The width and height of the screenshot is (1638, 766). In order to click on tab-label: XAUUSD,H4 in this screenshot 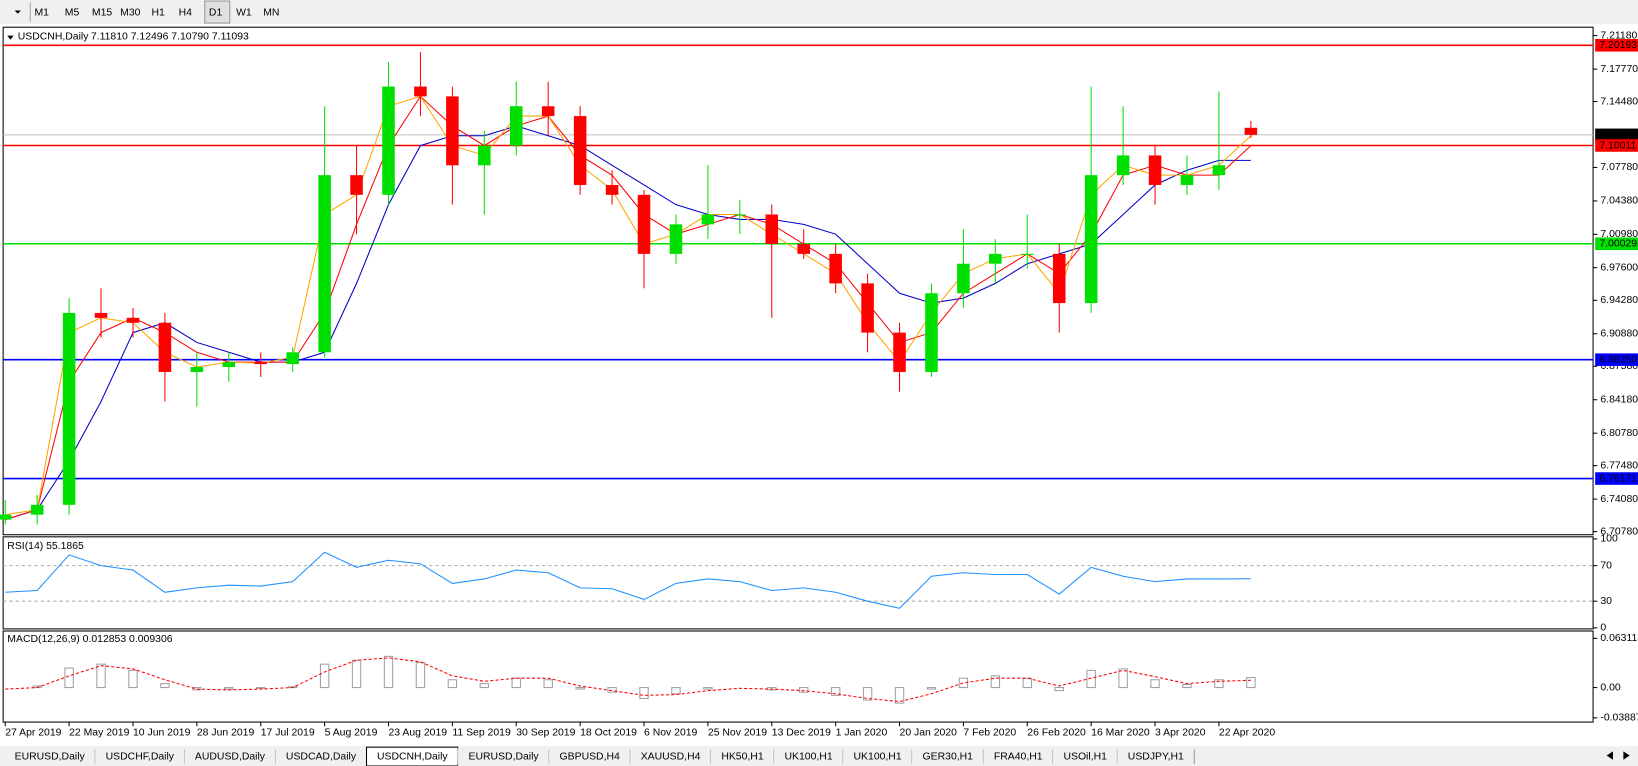, I will do `click(671, 756)`.